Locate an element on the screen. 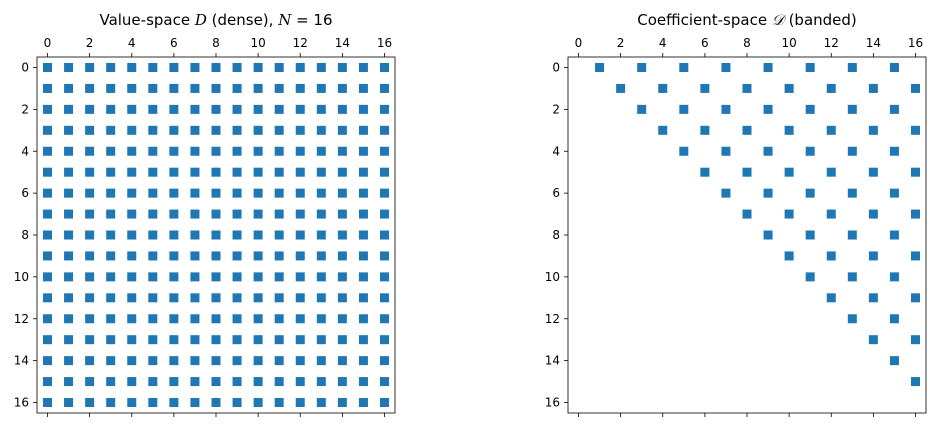 The height and width of the screenshot is (429, 934). chart-title-part: 𝒟 is located at coordinates (779, 20).